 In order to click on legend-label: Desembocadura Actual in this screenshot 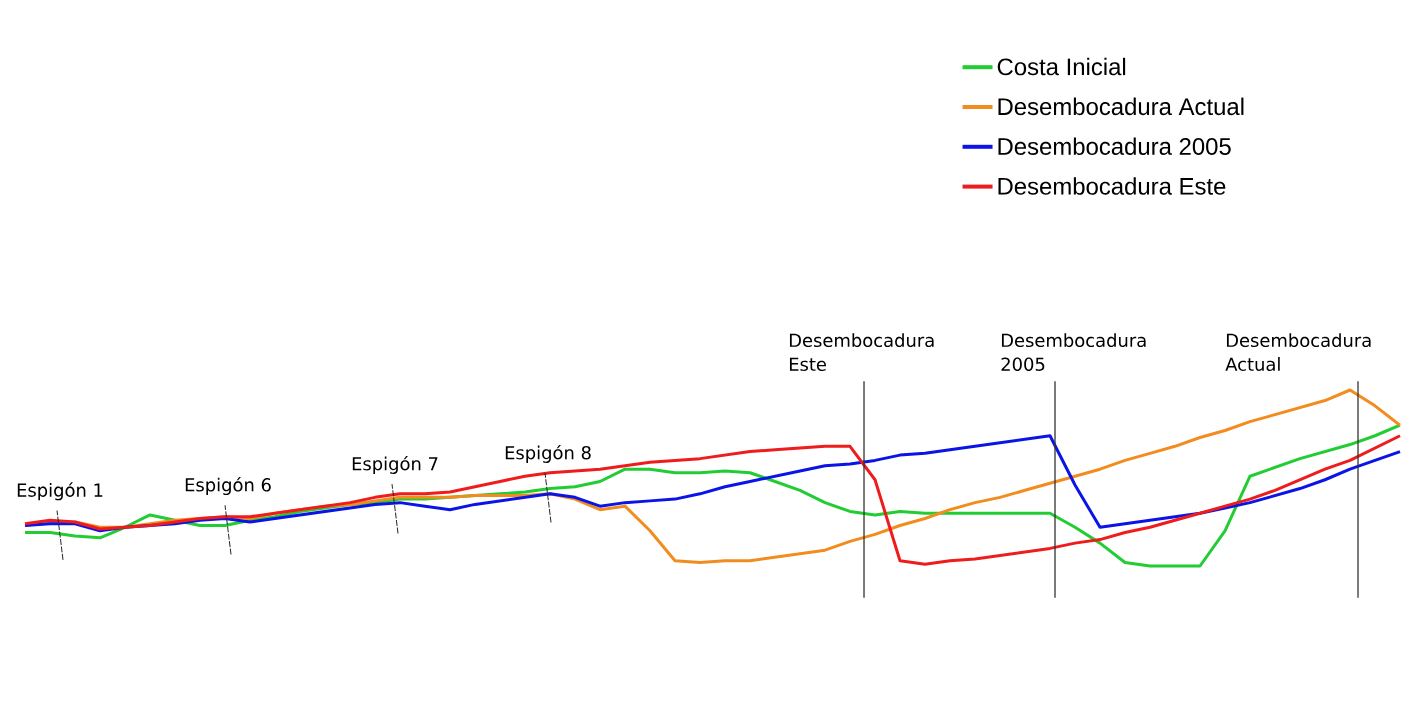, I will do `click(1121, 106)`.